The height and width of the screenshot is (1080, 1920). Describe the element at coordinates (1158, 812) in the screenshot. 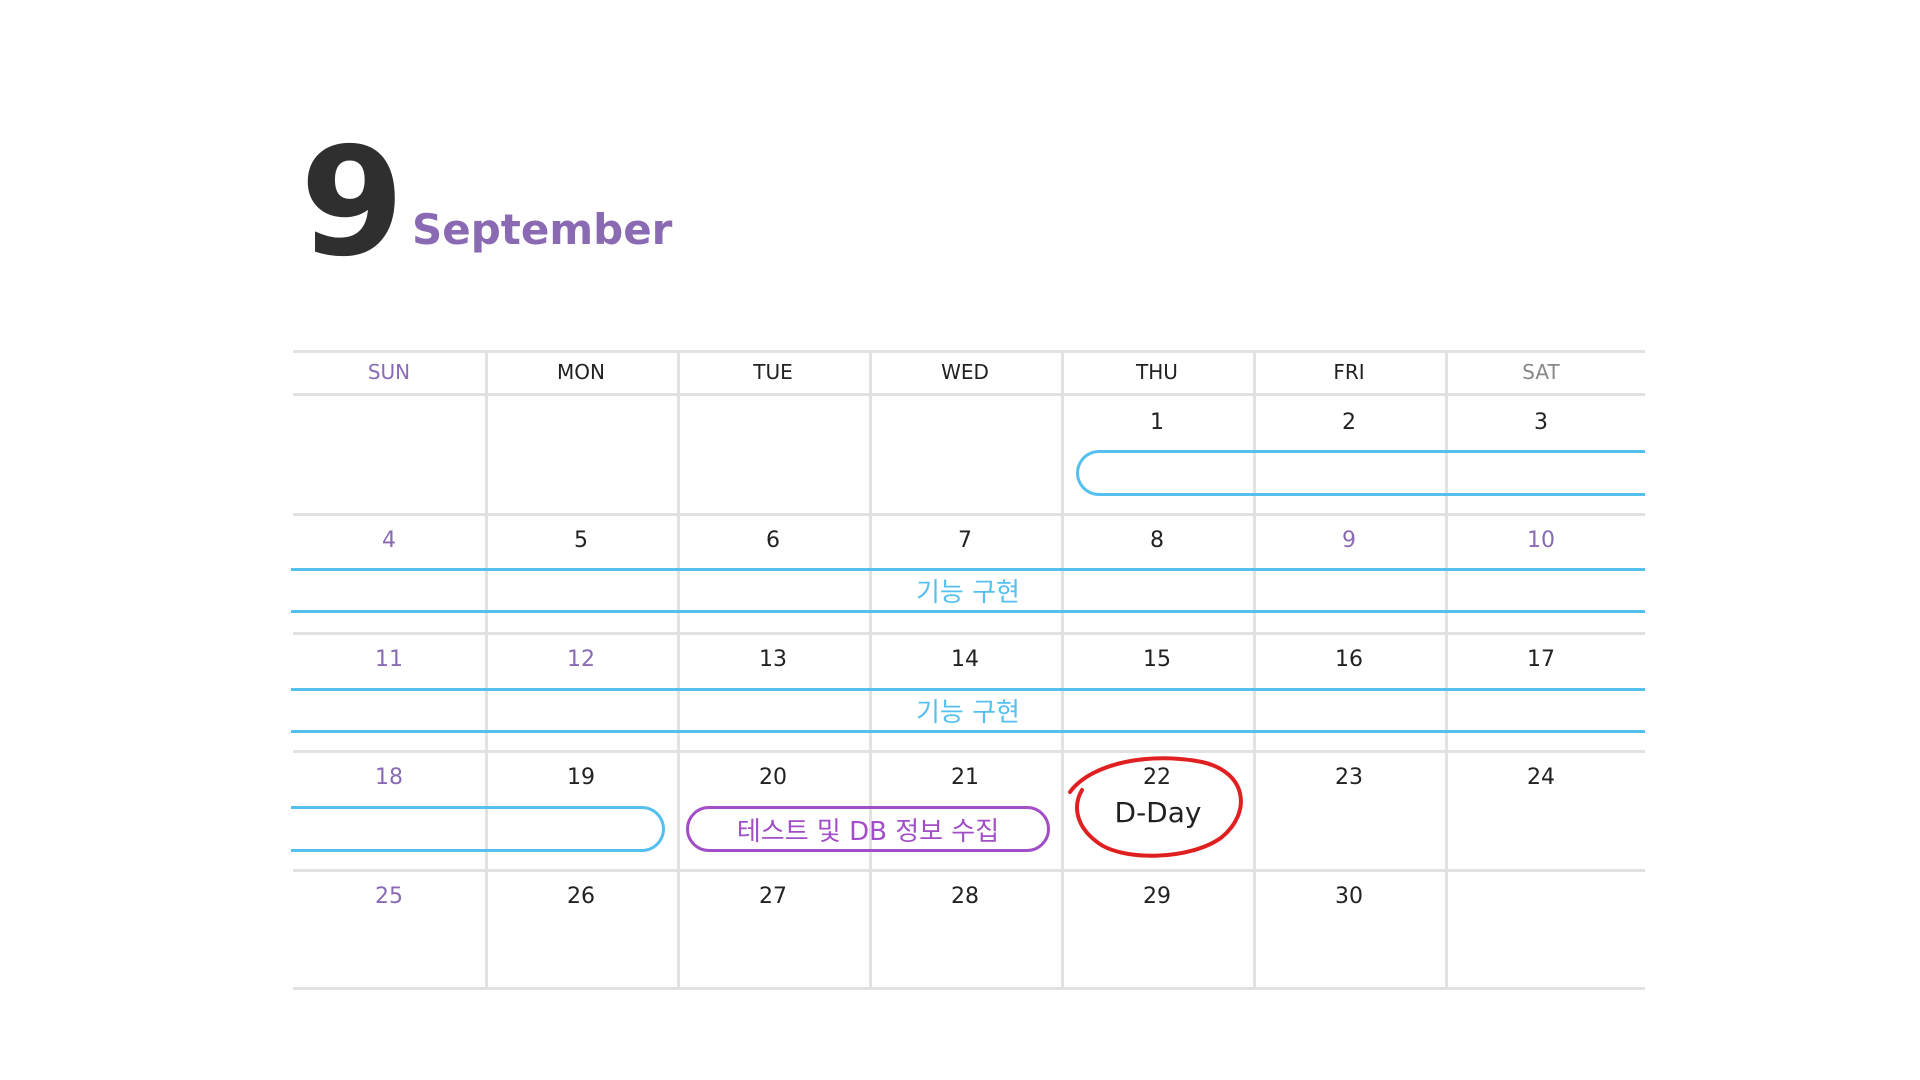

I see `dday-label: D-Day` at that location.